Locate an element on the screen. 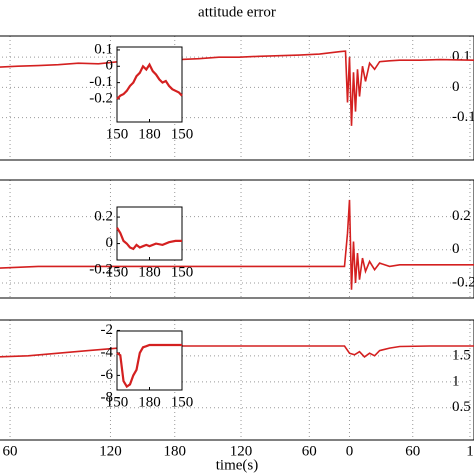 The width and height of the screenshot is (474, 474). y-tick-label: 0.1 is located at coordinates (461, 57).